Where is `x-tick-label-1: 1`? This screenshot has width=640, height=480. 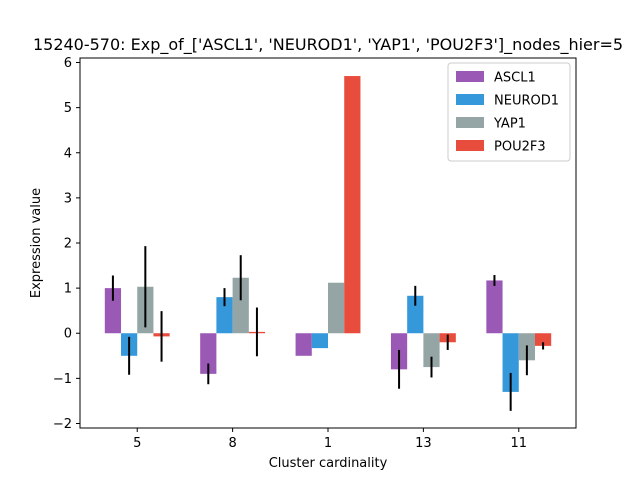 x-tick-label-1: 1 is located at coordinates (328, 443).